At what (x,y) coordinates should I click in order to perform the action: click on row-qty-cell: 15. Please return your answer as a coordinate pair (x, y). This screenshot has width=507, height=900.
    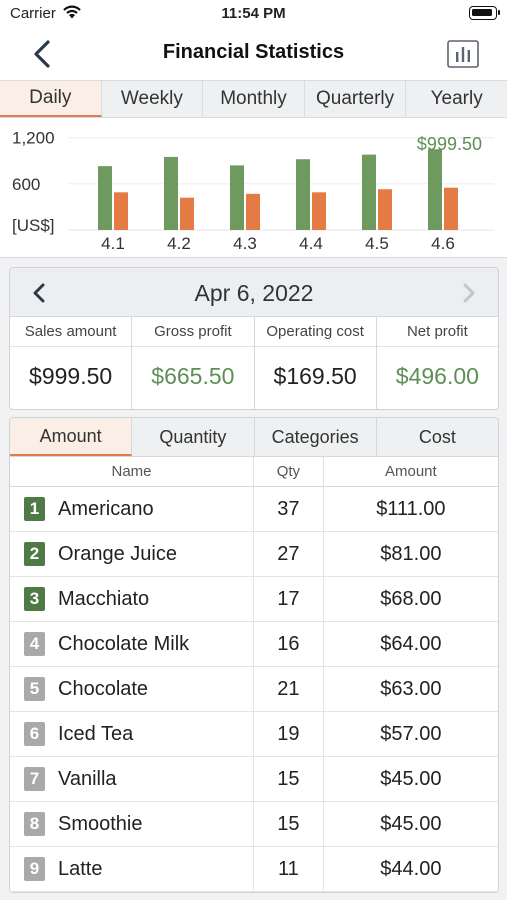
    Looking at the image, I should click on (289, 779).